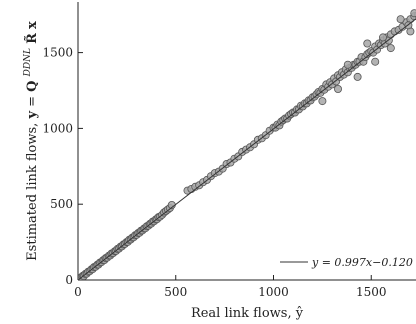 This screenshot has height=324, width=416. I want to click on y-label-equals: =, so click(32, 99).